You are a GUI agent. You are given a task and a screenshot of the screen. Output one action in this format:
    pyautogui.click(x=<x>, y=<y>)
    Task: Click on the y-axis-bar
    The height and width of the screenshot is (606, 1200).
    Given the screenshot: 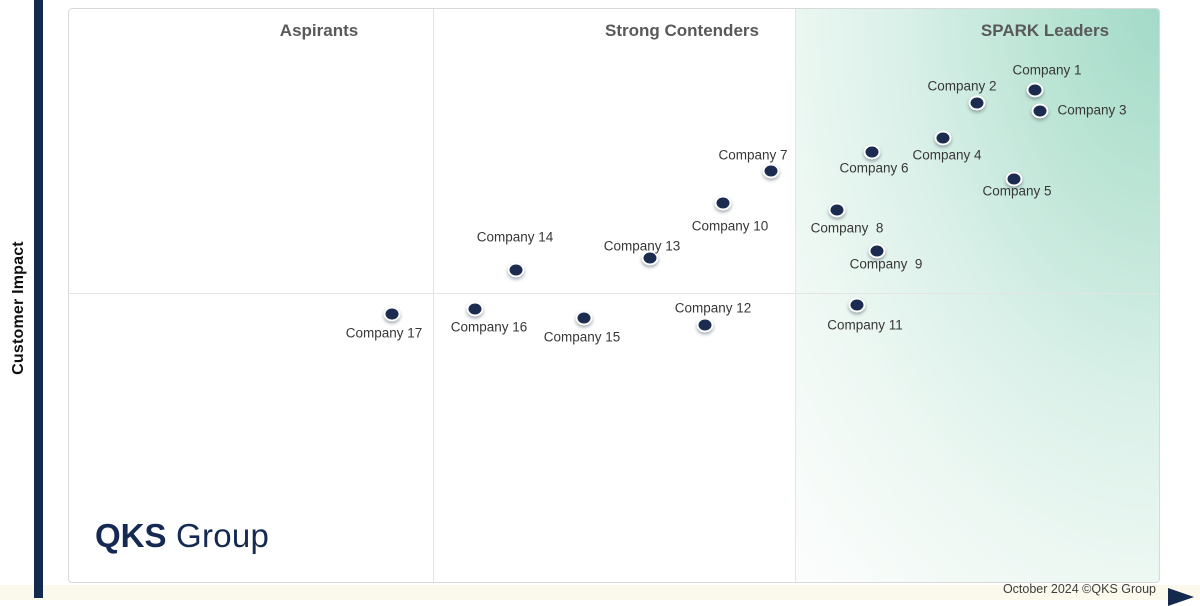 What is the action you would take?
    pyautogui.click(x=38, y=299)
    